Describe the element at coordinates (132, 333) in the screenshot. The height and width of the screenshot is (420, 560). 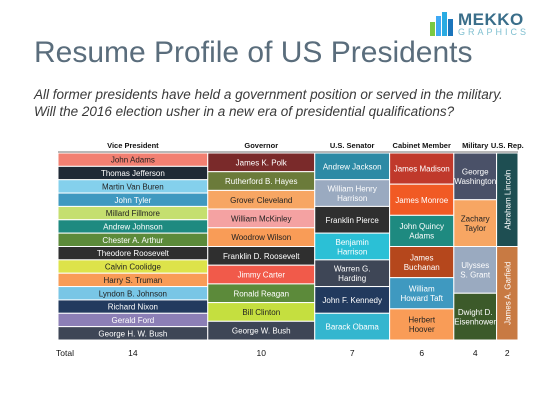
I see `segment-label: George H. W. Bush` at that location.